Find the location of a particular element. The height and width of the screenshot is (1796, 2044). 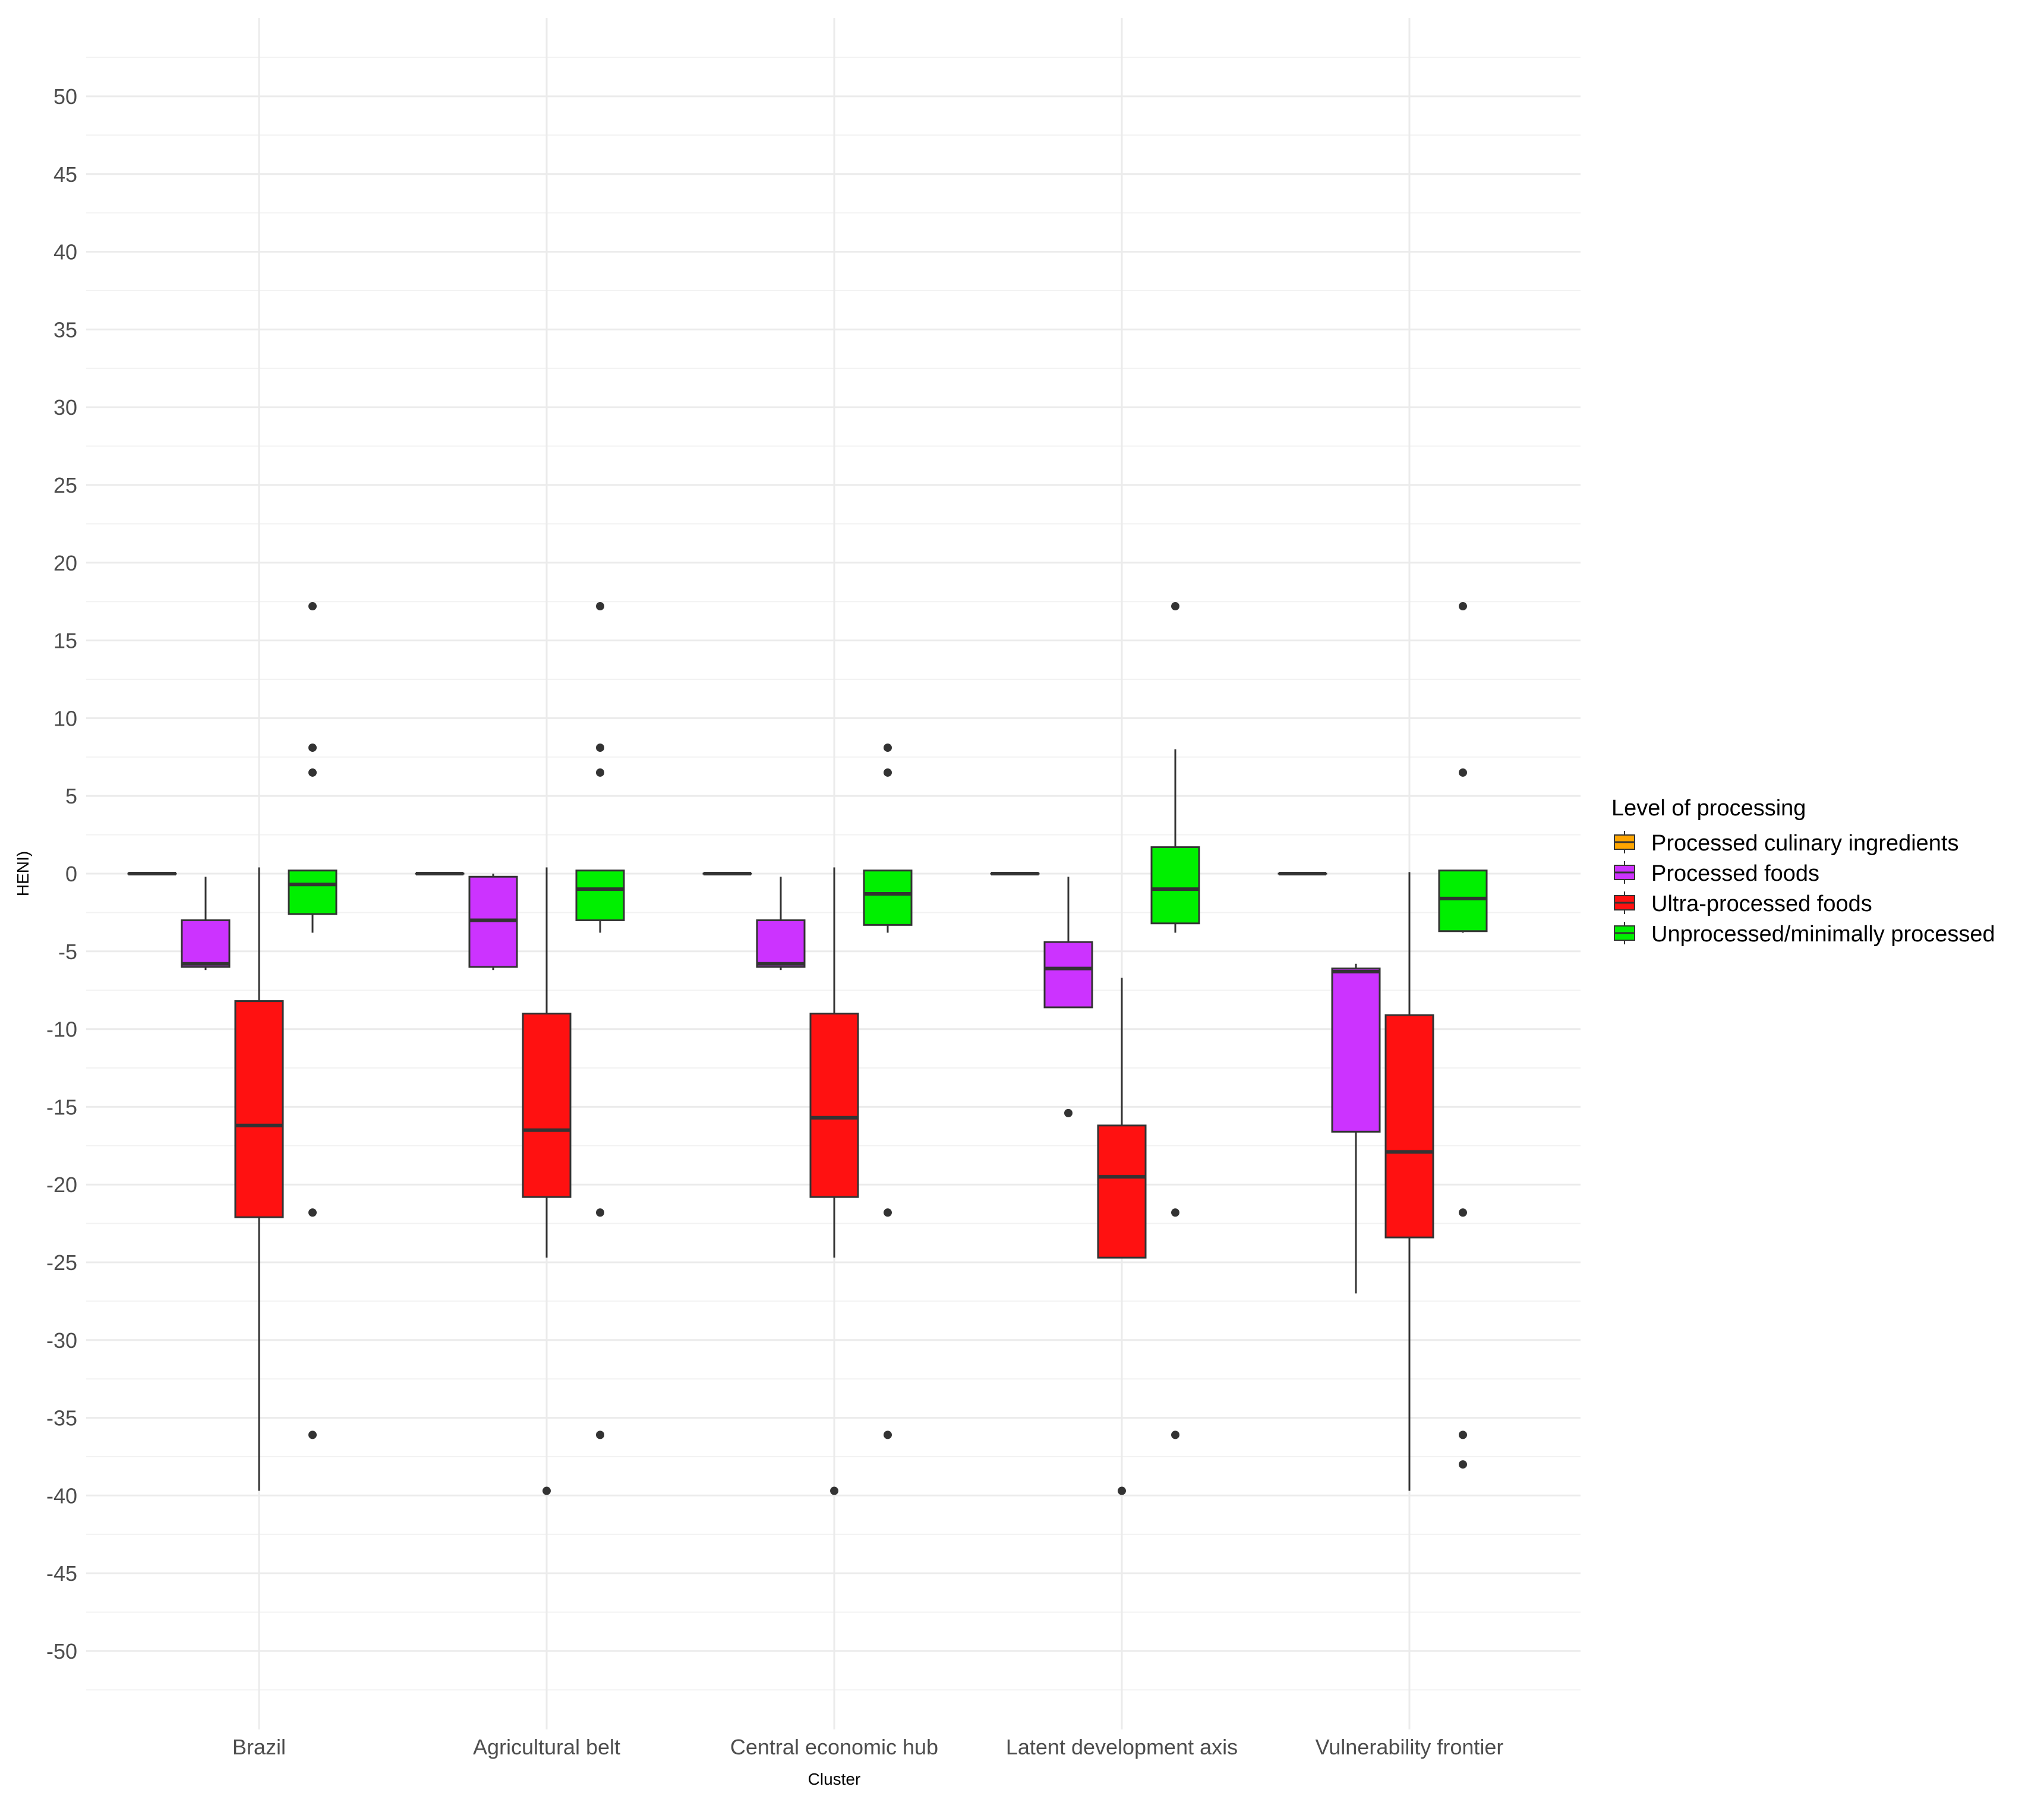

y-tick-label: 15 is located at coordinates (65, 641).